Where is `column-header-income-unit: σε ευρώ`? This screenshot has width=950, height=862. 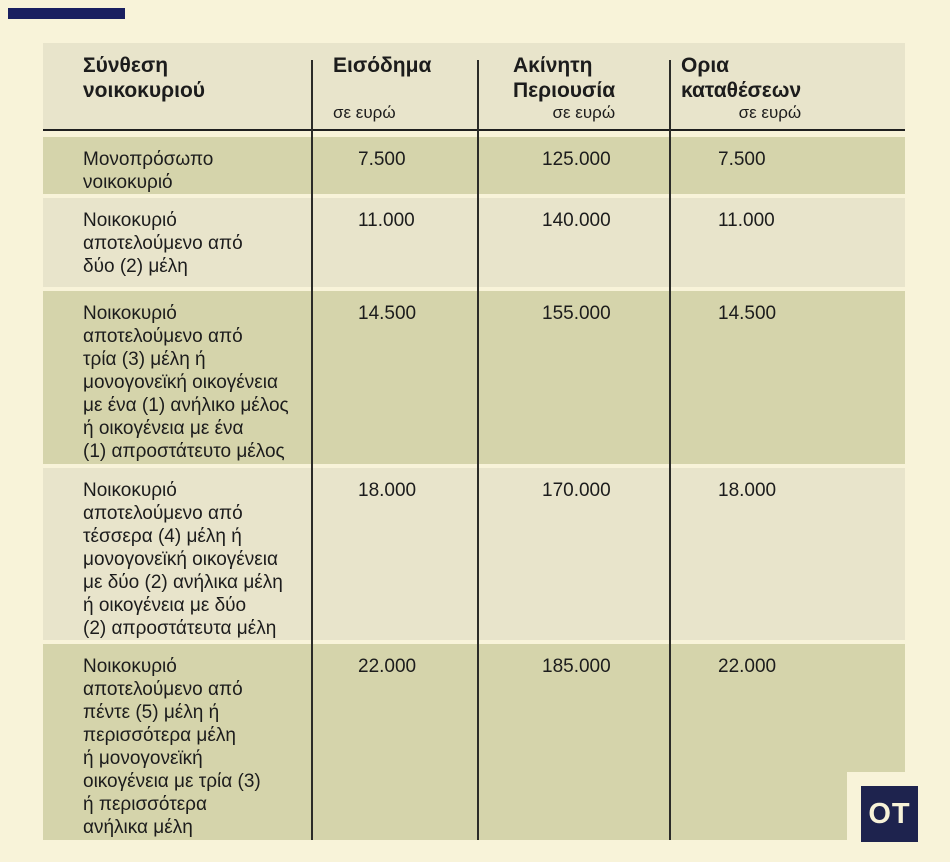
column-header-income-unit: σε ευρώ is located at coordinates (364, 112).